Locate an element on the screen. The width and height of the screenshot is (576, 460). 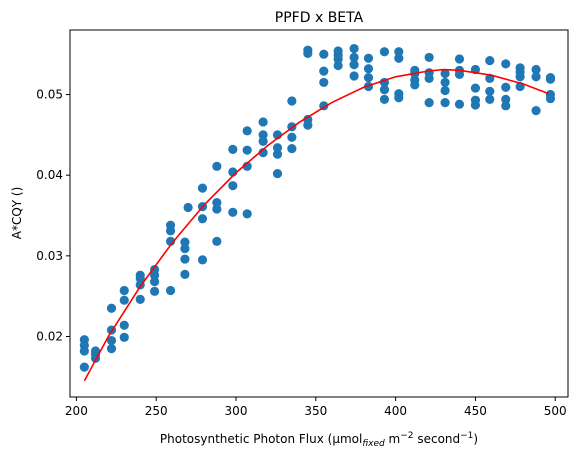
y-tick-label: 0.04 is located at coordinates (49, 175).